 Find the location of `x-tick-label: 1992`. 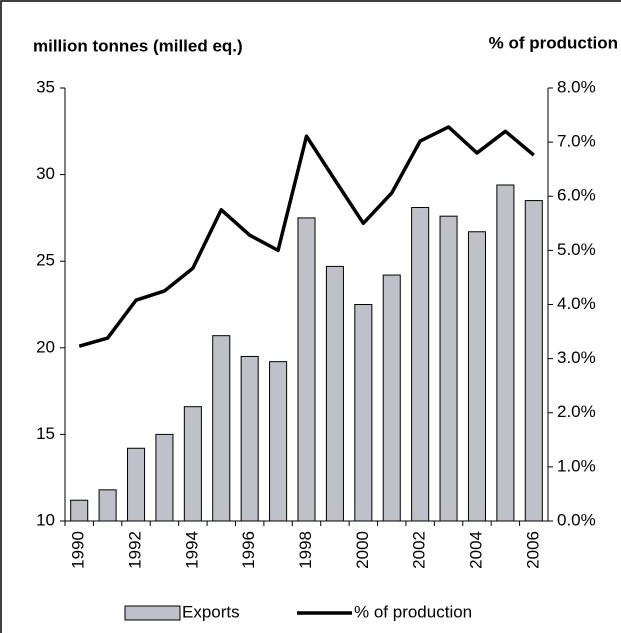

x-tick-label: 1992 is located at coordinates (135, 550).